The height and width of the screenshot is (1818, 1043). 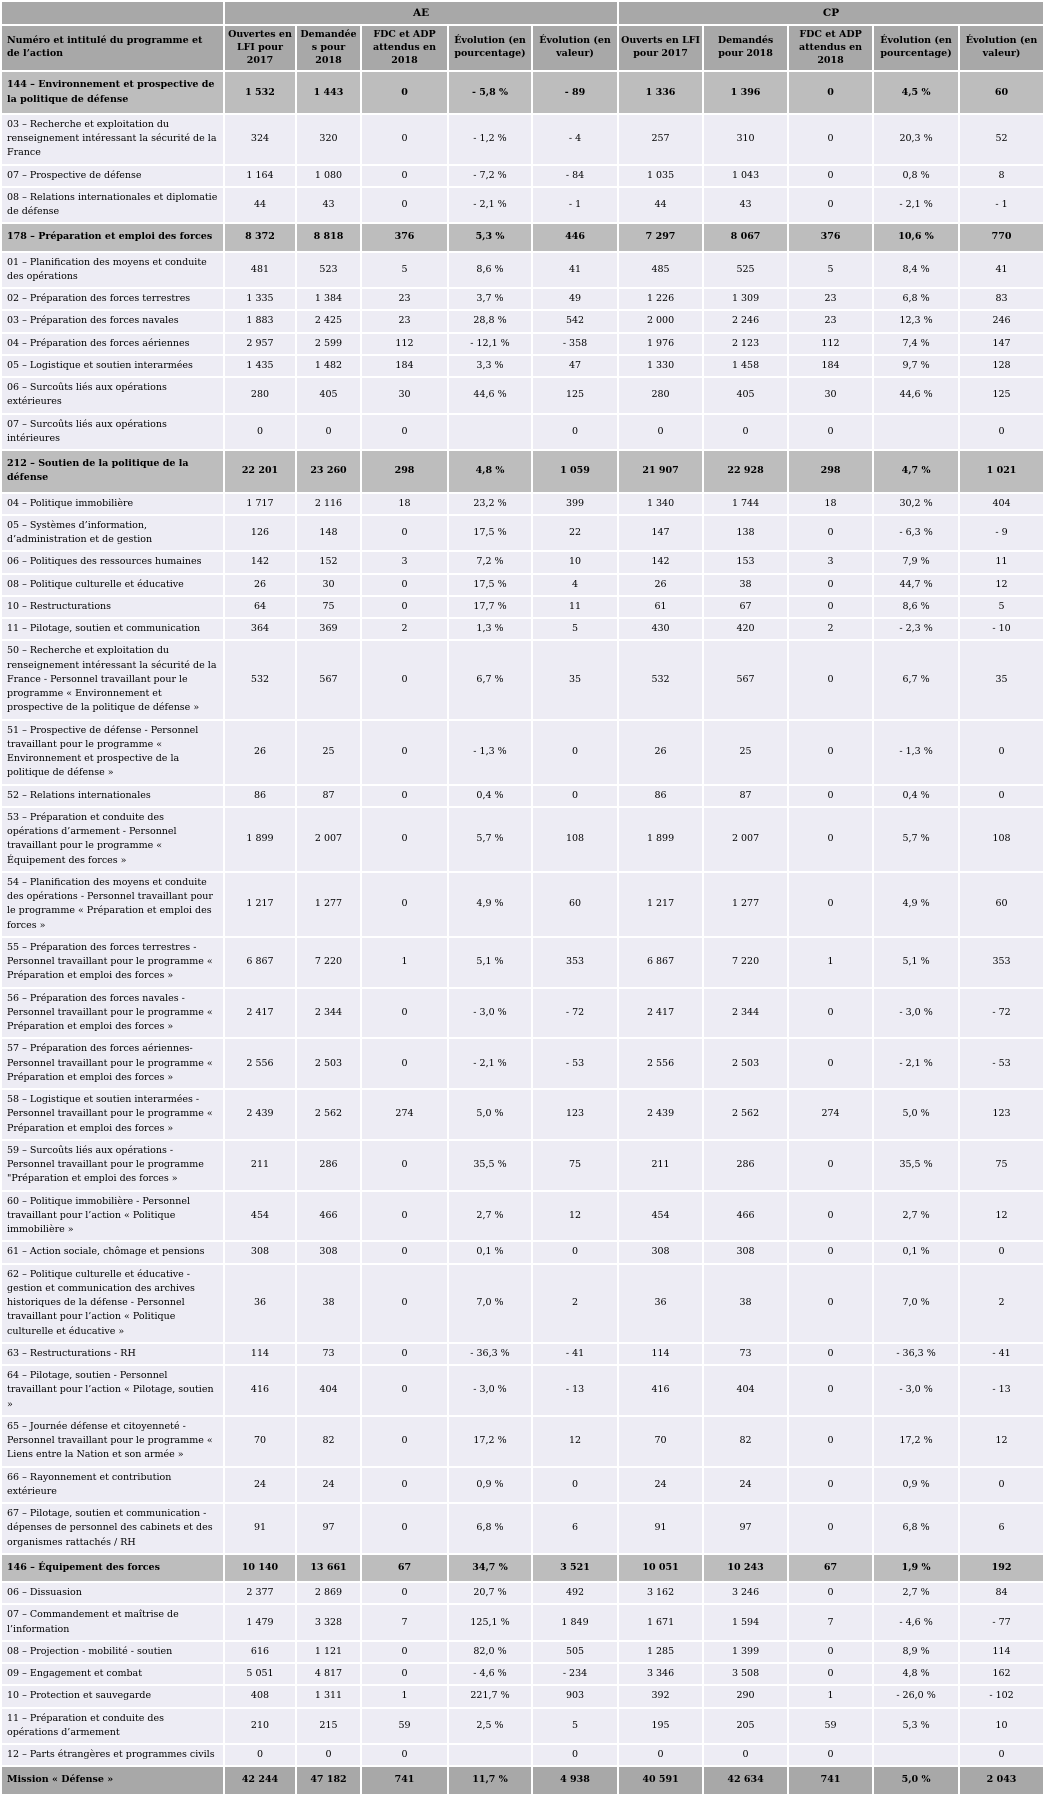 I want to click on ae-value-4: - 1, so click(x=575, y=205).